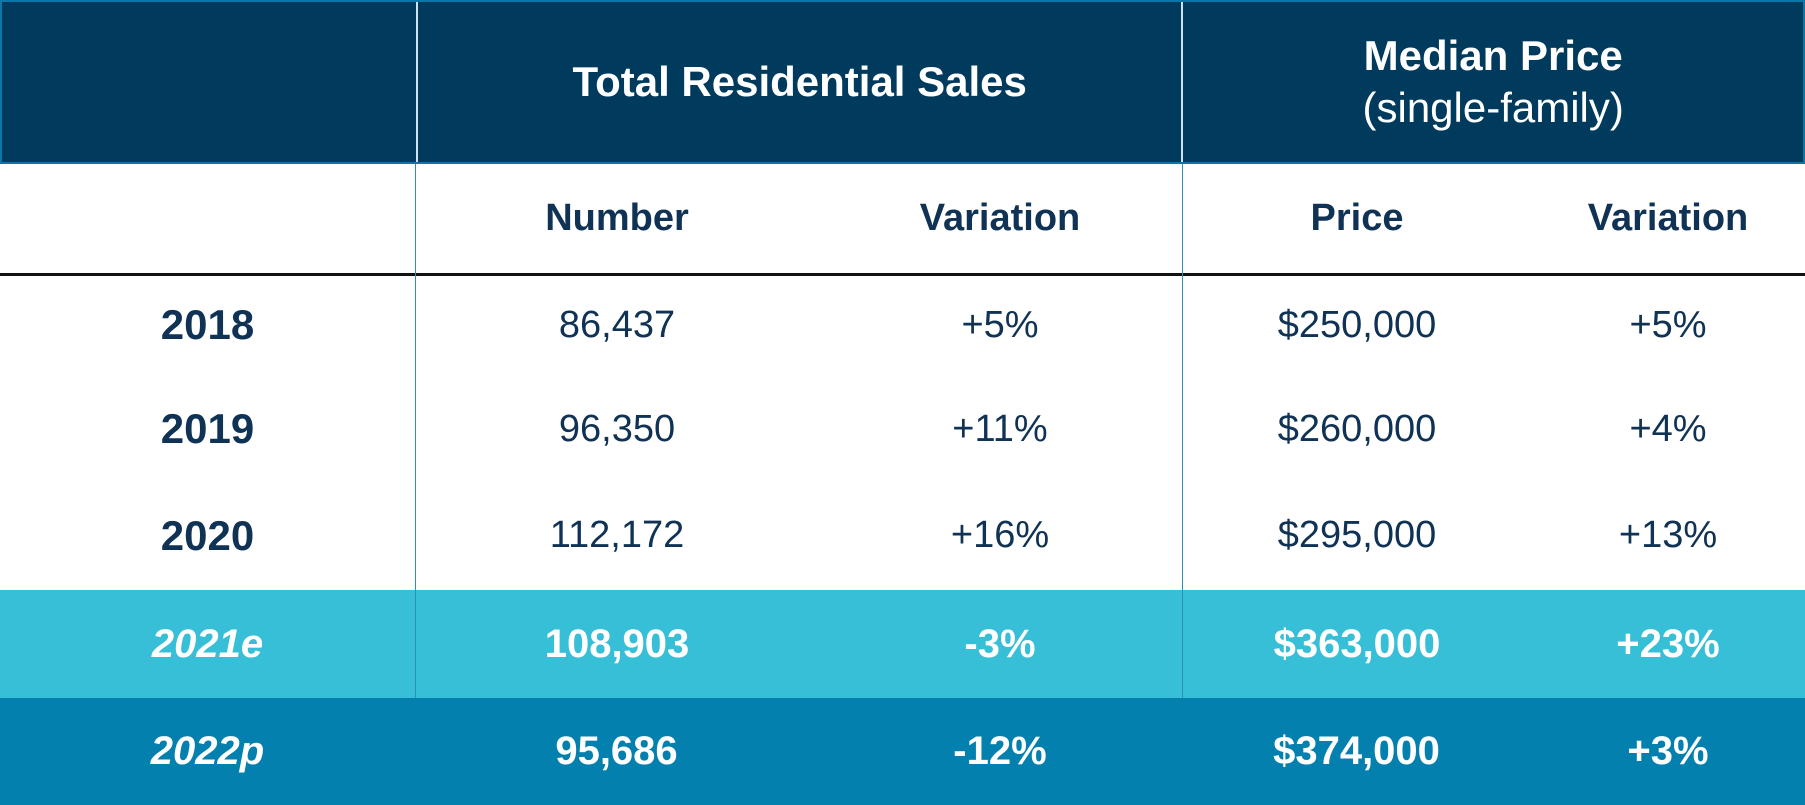  What do you see at coordinates (207, 428) in the screenshot?
I see `year-cell: 2019` at bounding box center [207, 428].